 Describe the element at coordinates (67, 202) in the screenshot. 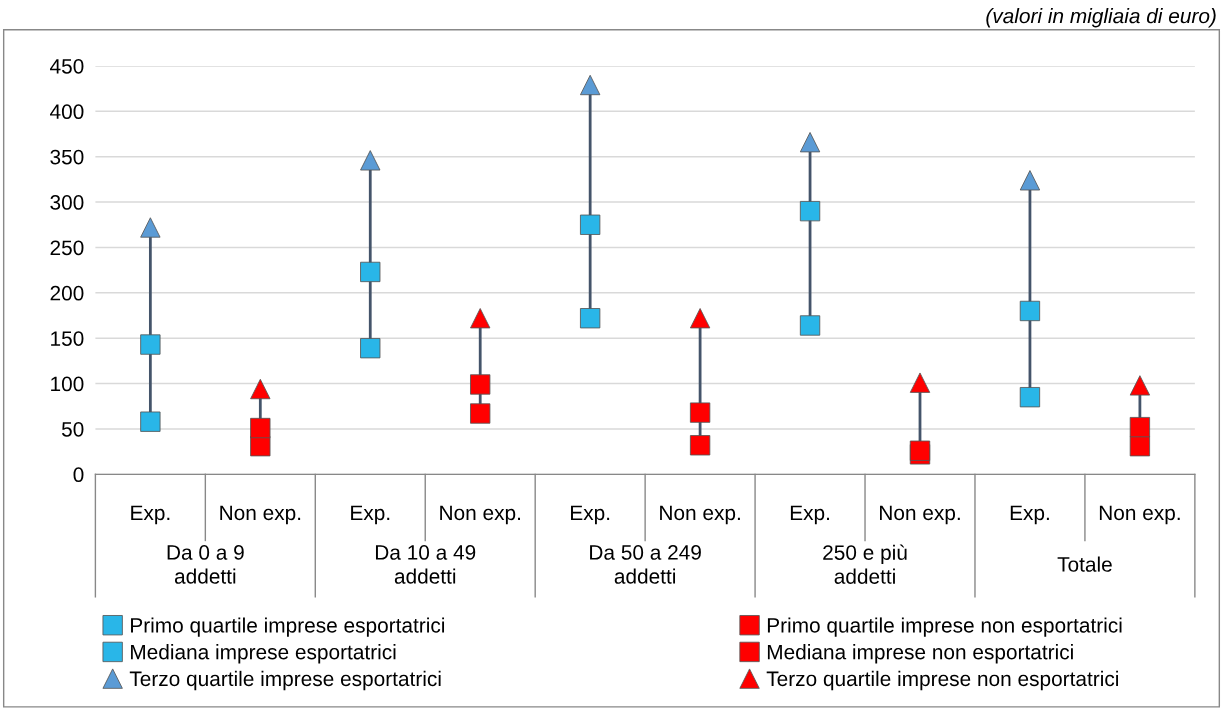

I see `y-tick-label: 300` at that location.